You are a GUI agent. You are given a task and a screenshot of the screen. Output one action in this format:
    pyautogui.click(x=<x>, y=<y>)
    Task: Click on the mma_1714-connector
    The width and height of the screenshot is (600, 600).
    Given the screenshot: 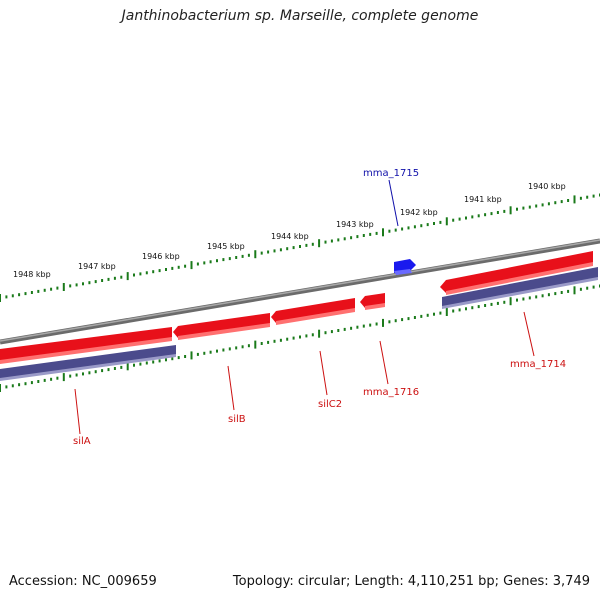 What is the action you would take?
    pyautogui.click(x=529, y=334)
    